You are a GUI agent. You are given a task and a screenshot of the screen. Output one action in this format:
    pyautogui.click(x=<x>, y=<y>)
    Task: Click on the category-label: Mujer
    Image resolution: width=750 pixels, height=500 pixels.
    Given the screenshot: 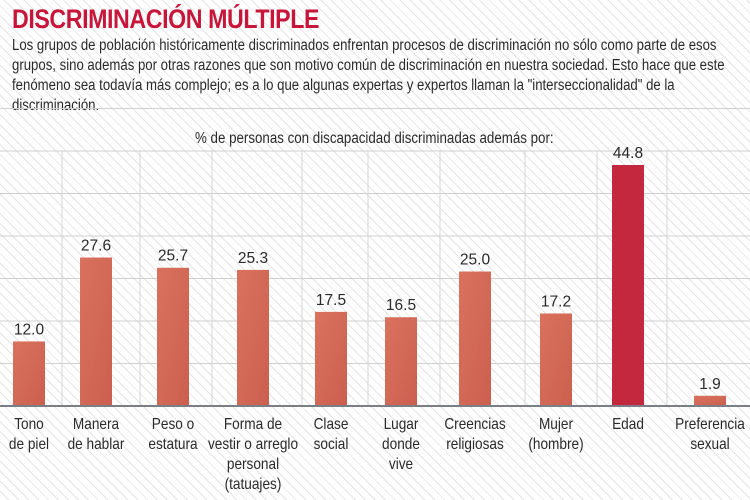 What is the action you would take?
    pyautogui.click(x=556, y=424)
    